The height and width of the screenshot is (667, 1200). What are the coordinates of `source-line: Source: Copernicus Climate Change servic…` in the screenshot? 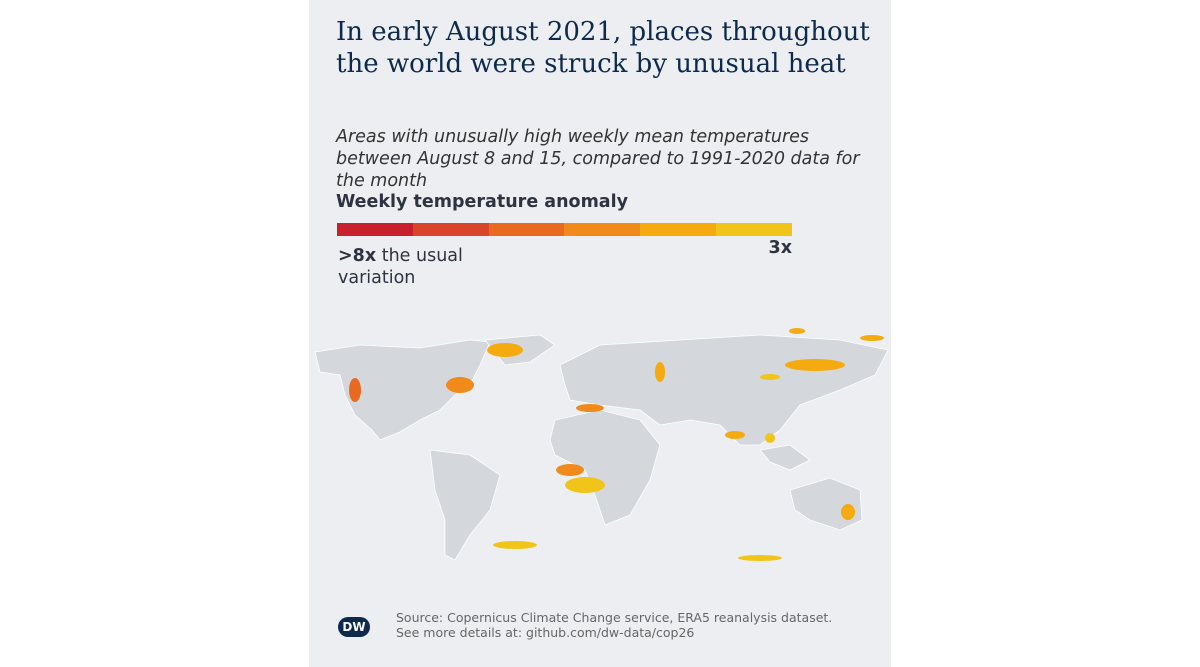 It's located at (614, 617).